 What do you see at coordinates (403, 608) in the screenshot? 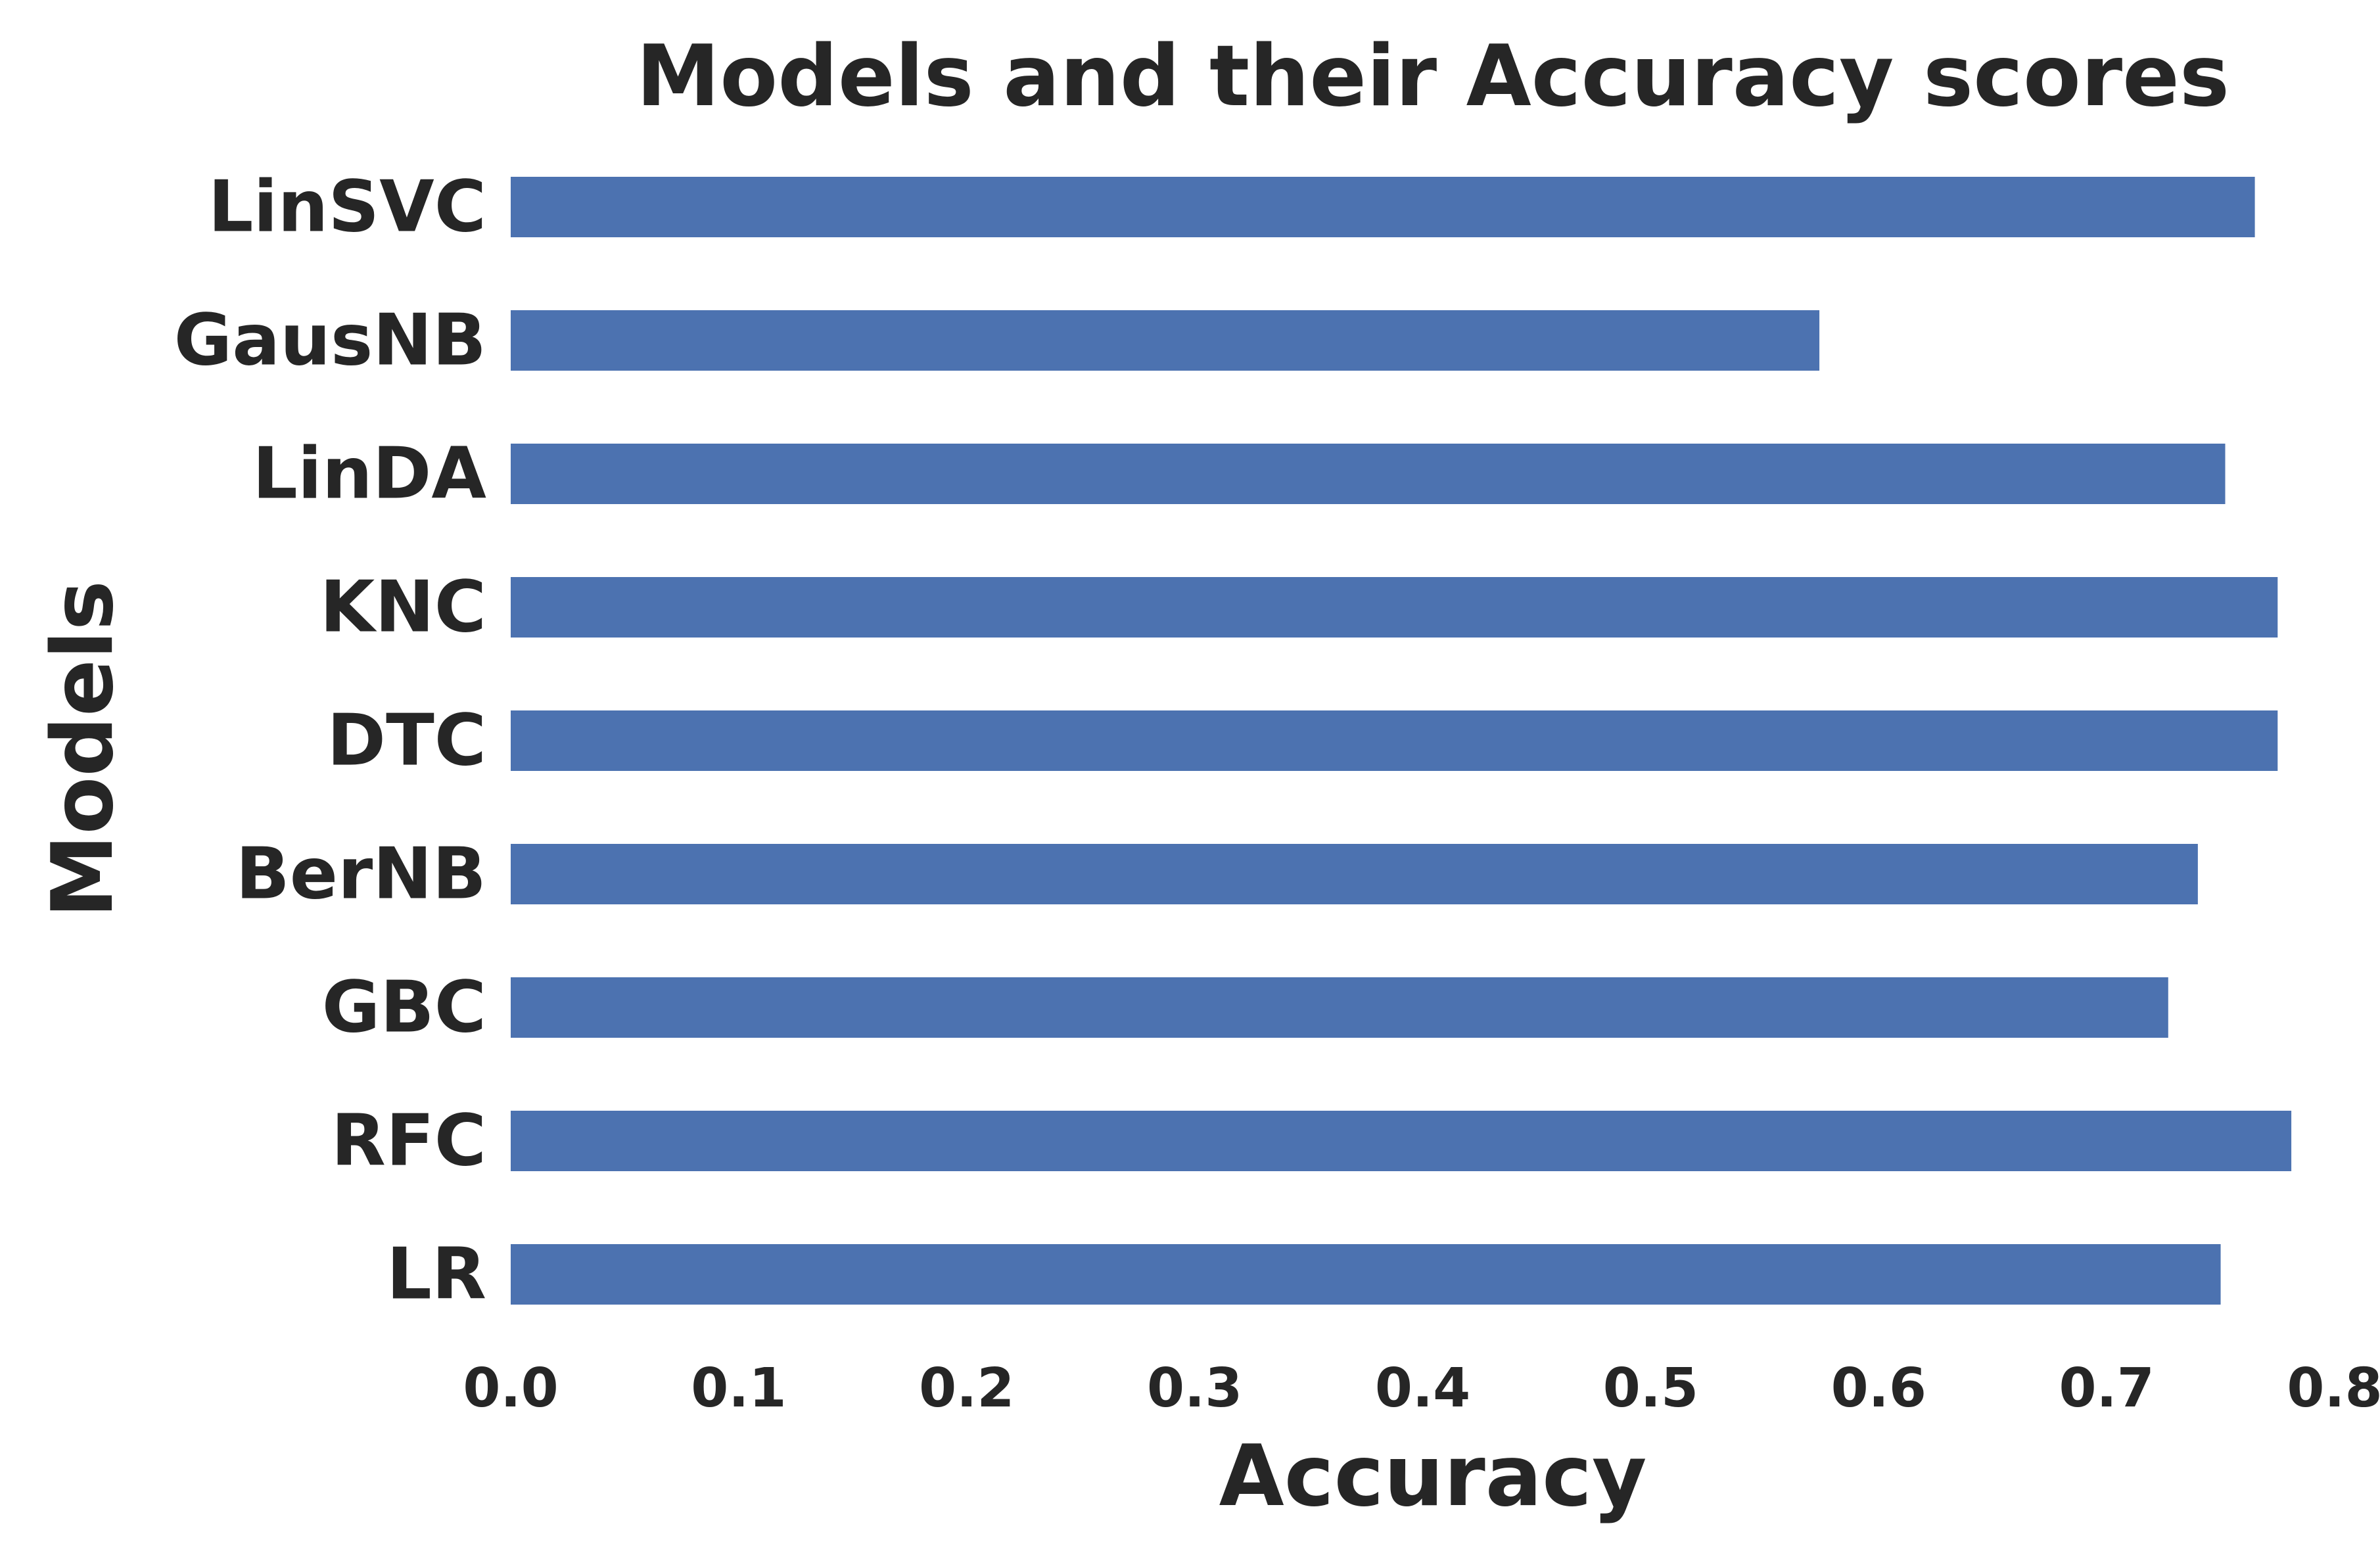
I see `y-tick-label-knc: KNC` at bounding box center [403, 608].